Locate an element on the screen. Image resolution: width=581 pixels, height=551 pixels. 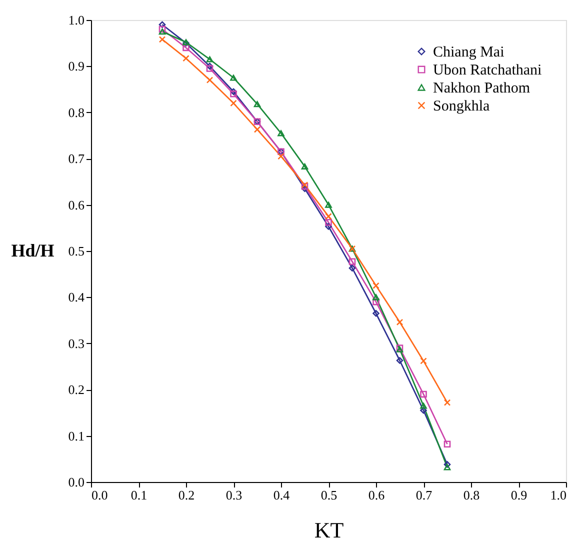
y-tick-label: 0.5 is located at coordinates (76, 251).